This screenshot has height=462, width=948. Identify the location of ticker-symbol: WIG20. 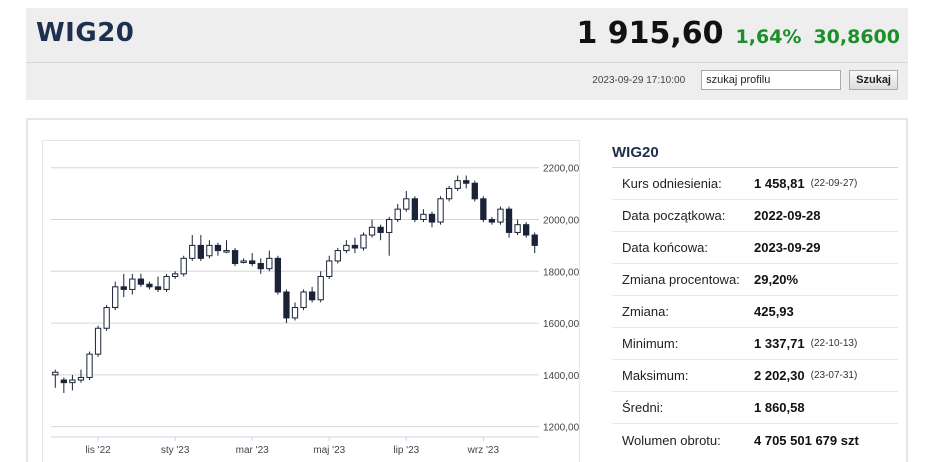
(85, 33).